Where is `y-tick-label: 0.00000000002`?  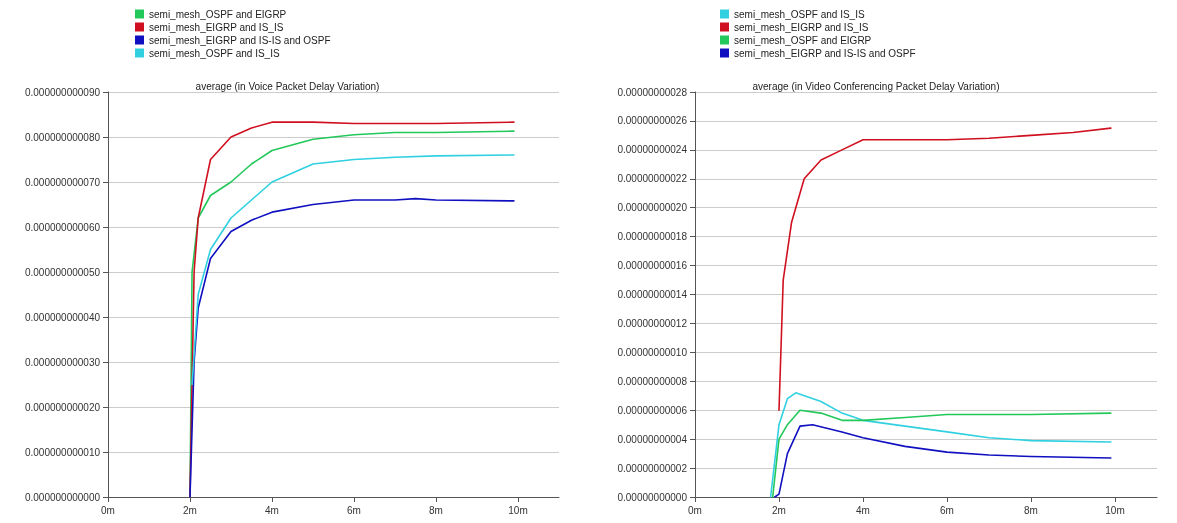
y-tick-label: 0.00000000002 is located at coordinates (652, 468).